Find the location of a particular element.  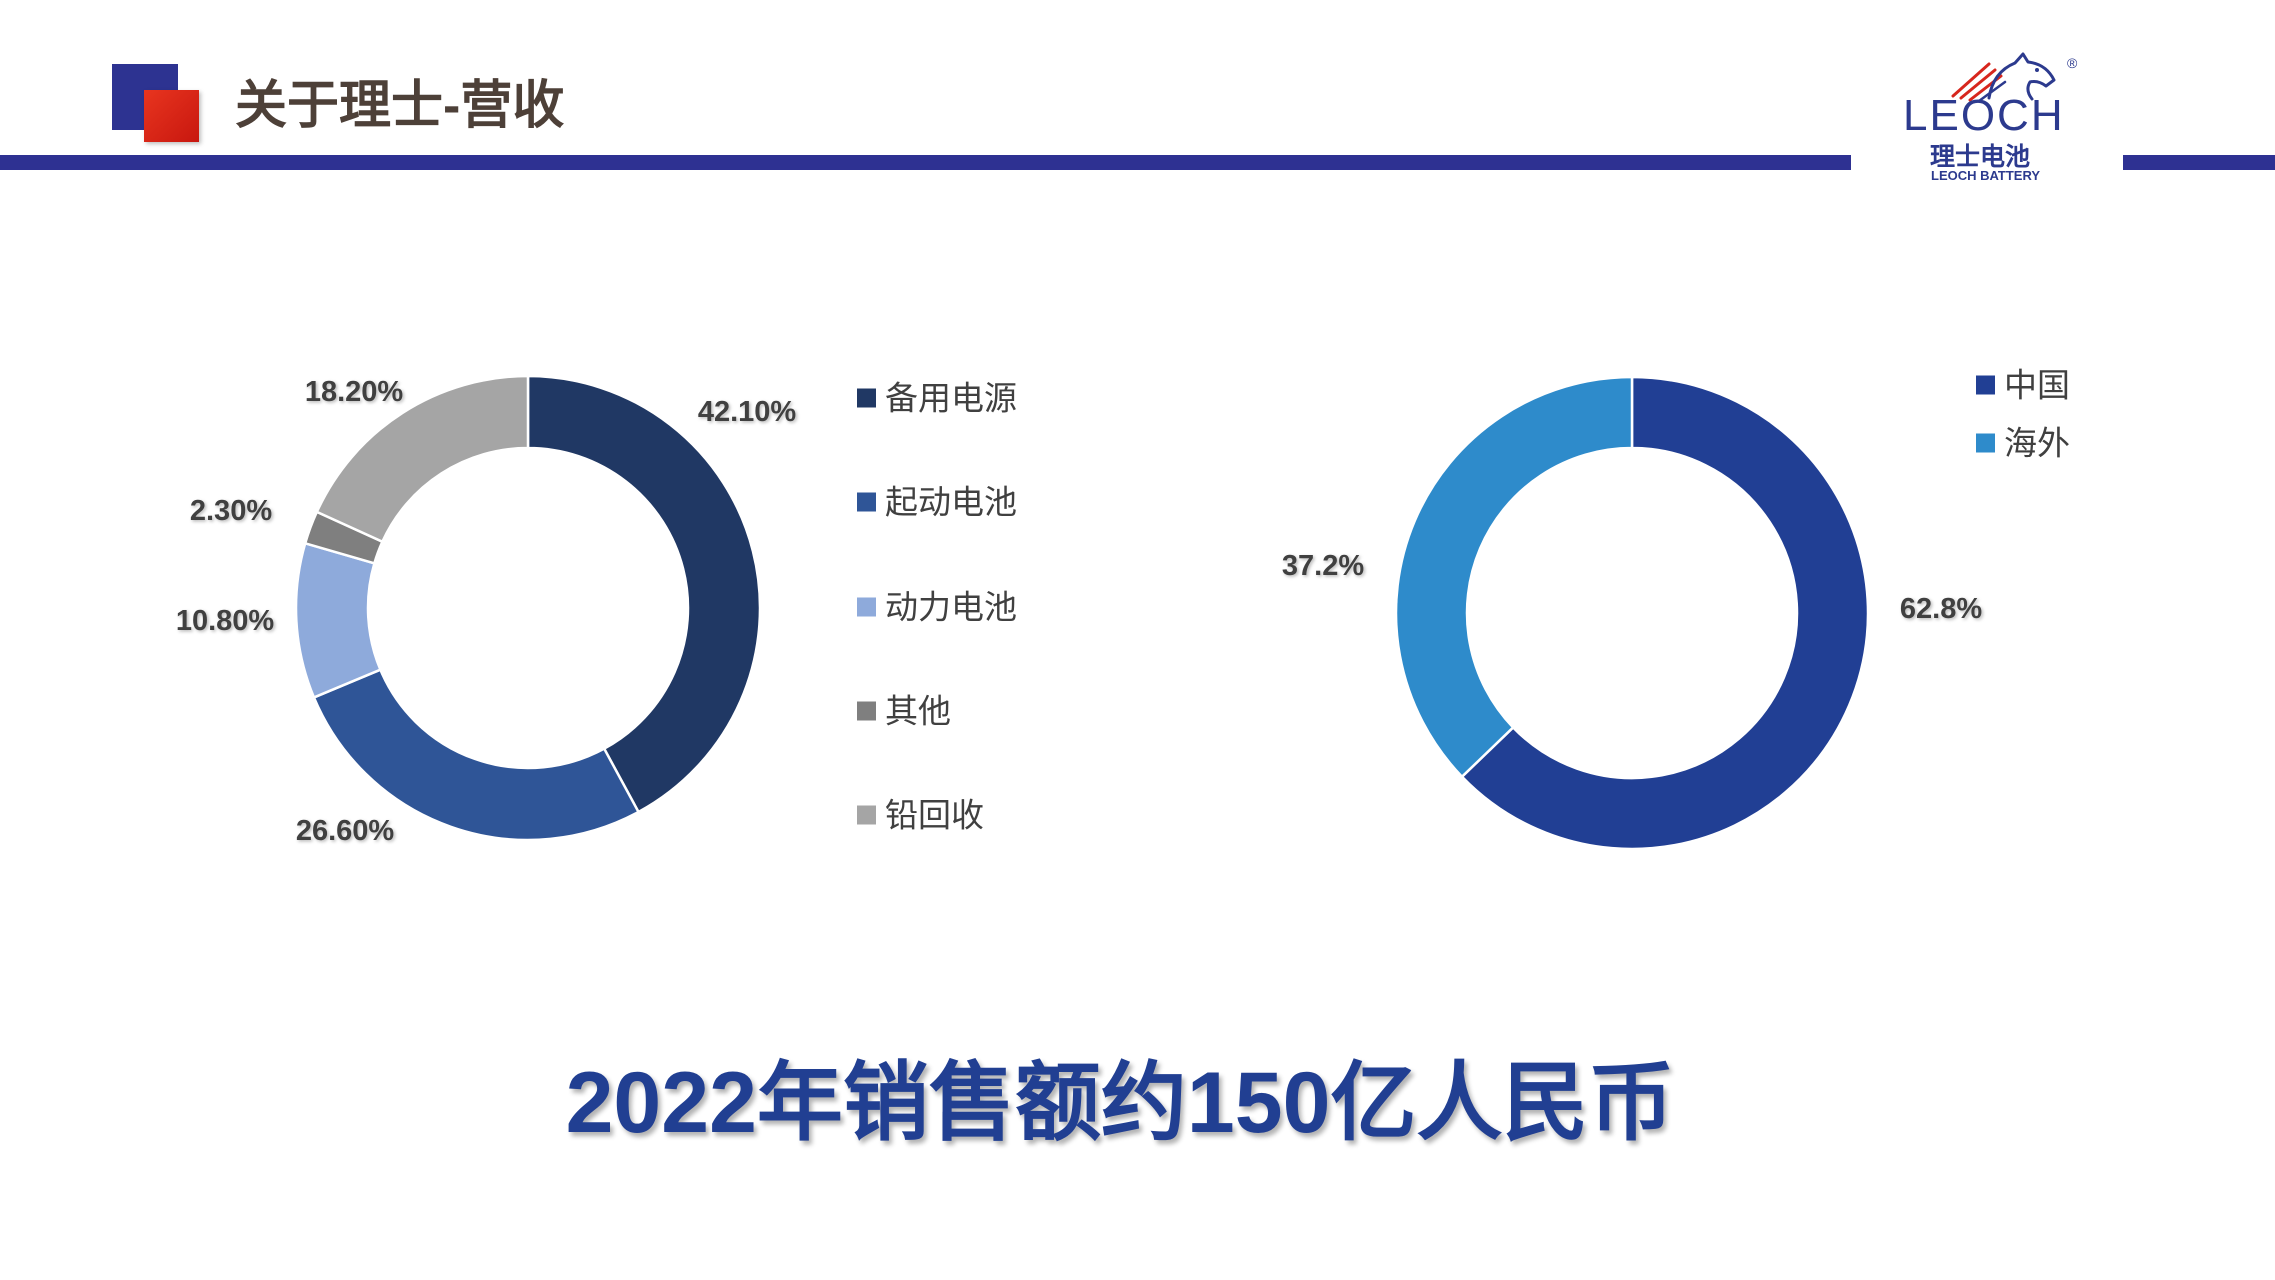

registered-mark: ® is located at coordinates (2072, 63).